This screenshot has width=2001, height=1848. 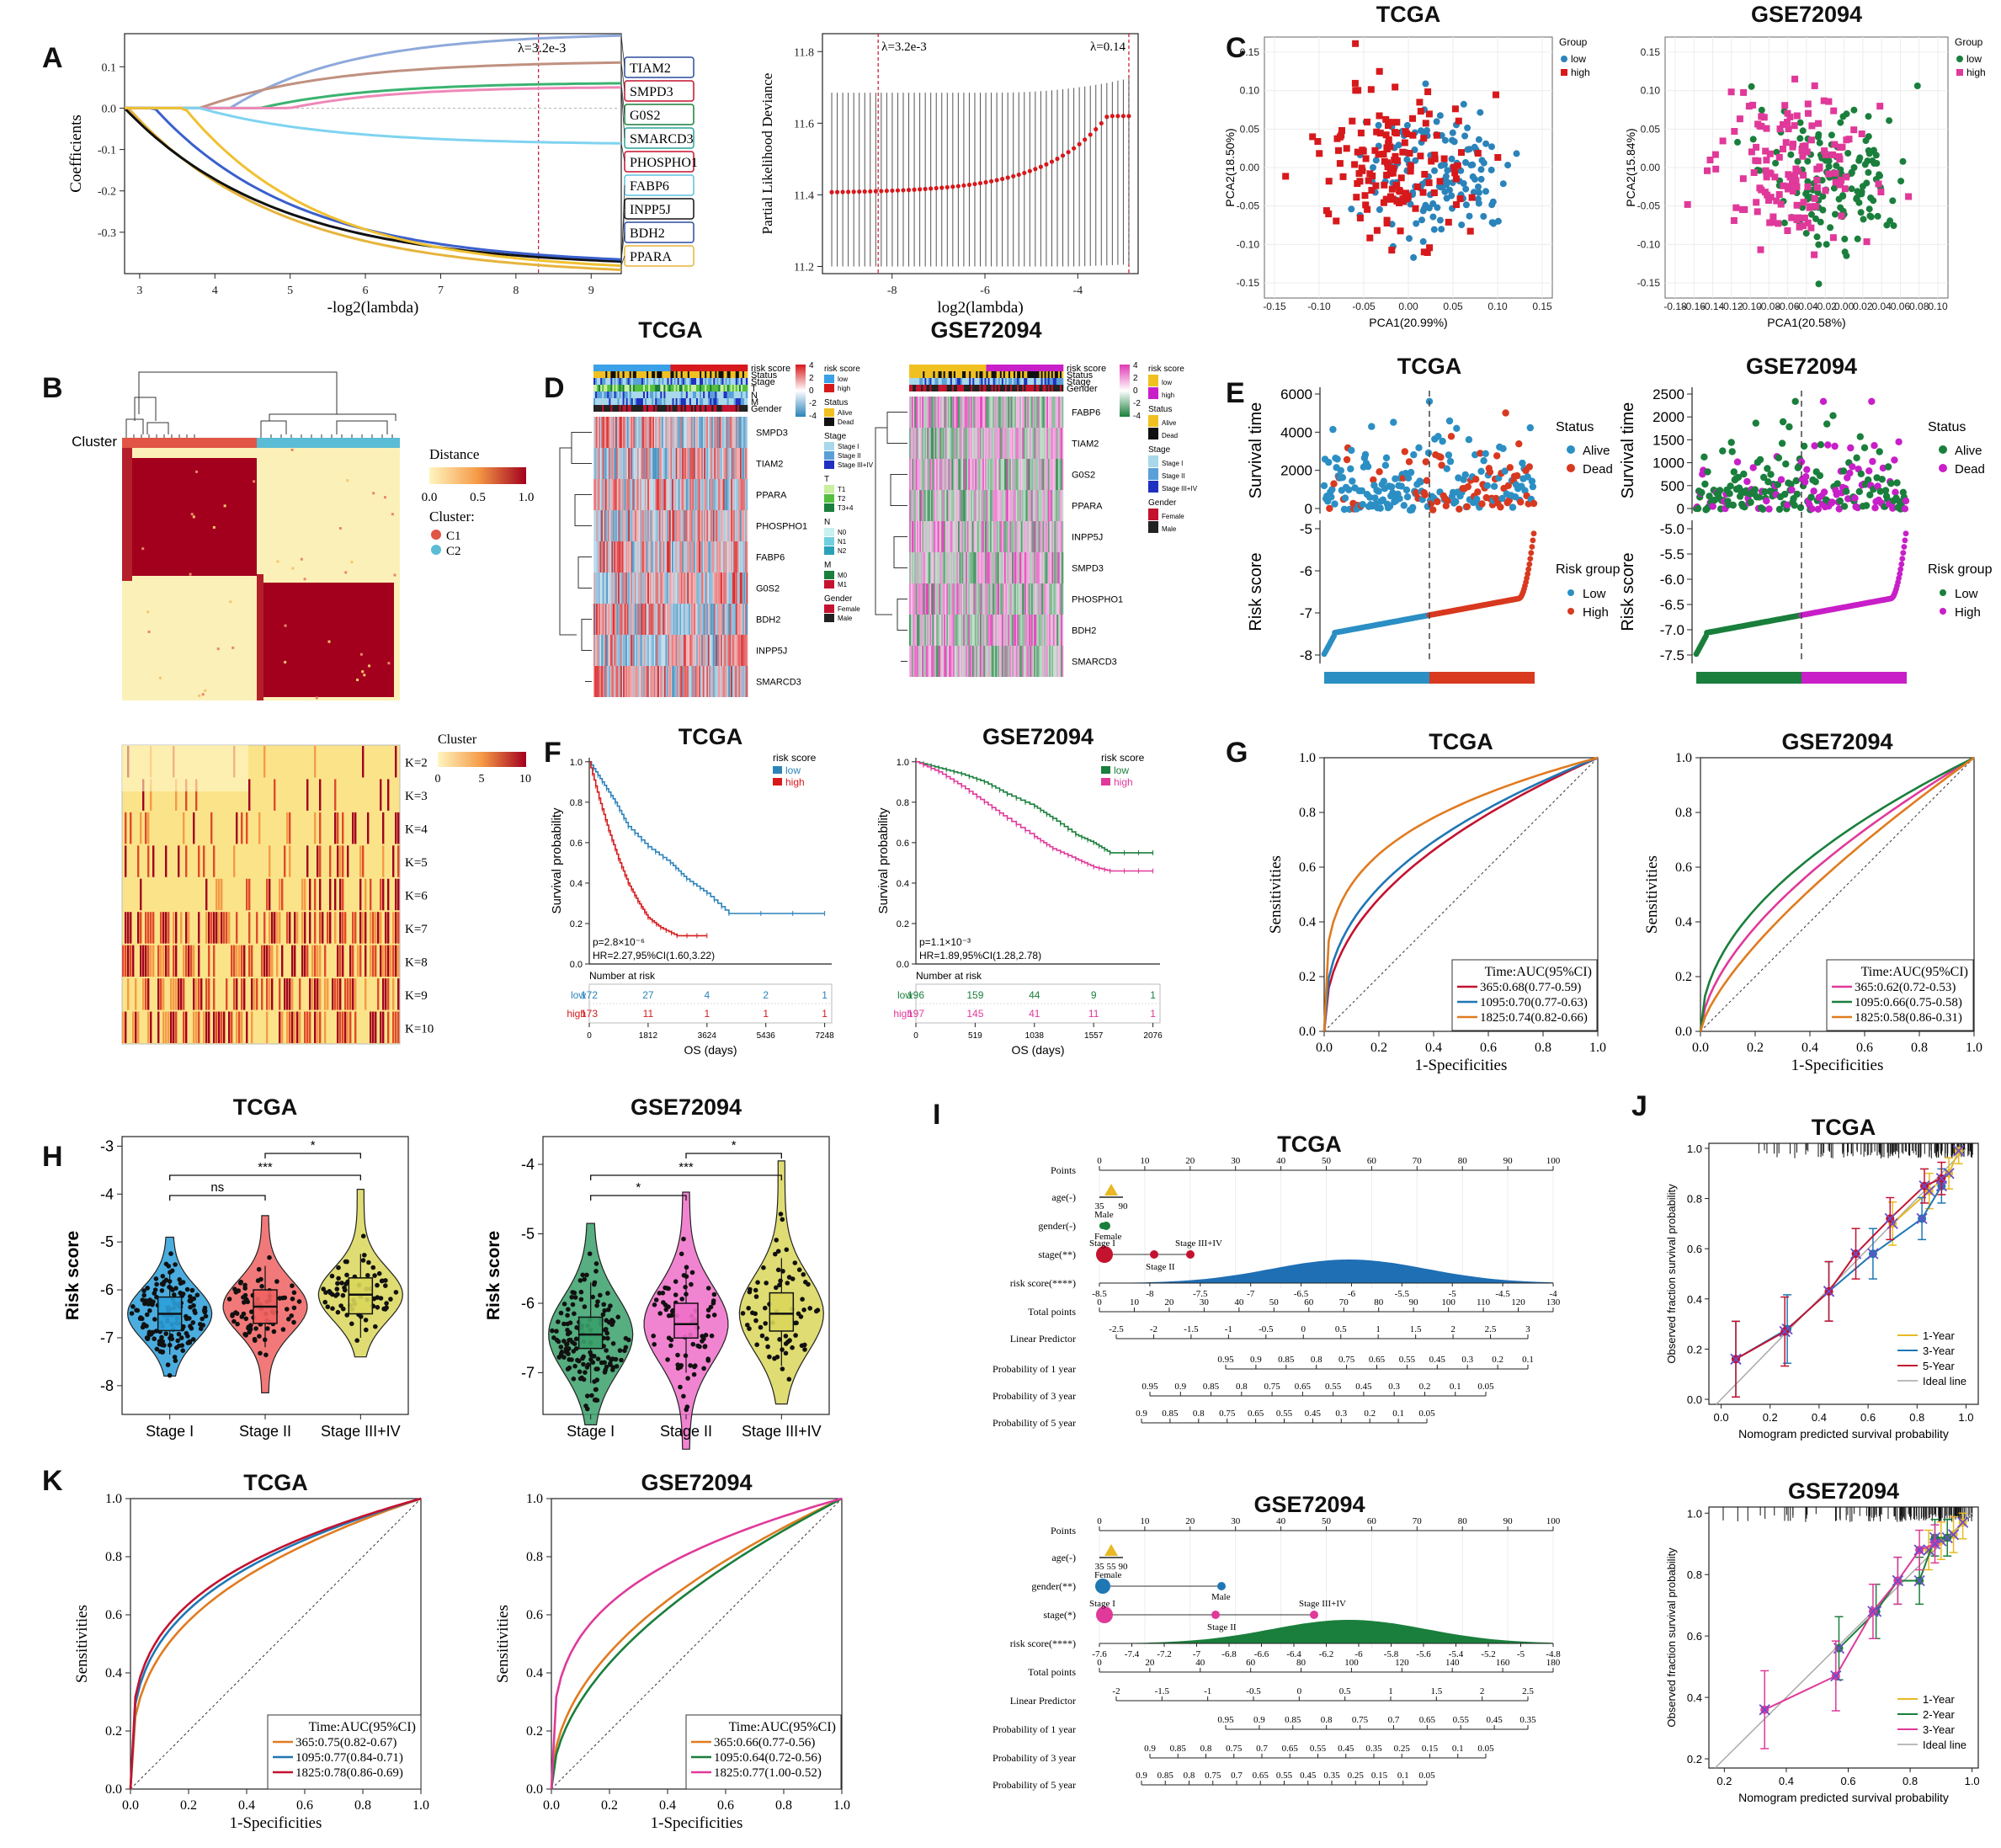 I want to click on plot-frame, so click(x=980, y=153).